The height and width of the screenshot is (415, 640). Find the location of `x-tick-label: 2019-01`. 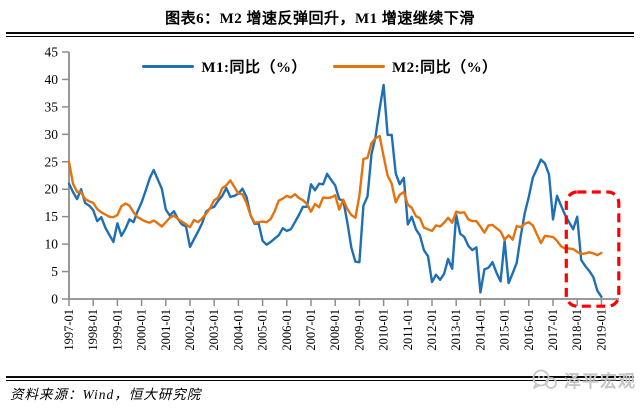

x-tick-label: 2019-01 is located at coordinates (601, 330).